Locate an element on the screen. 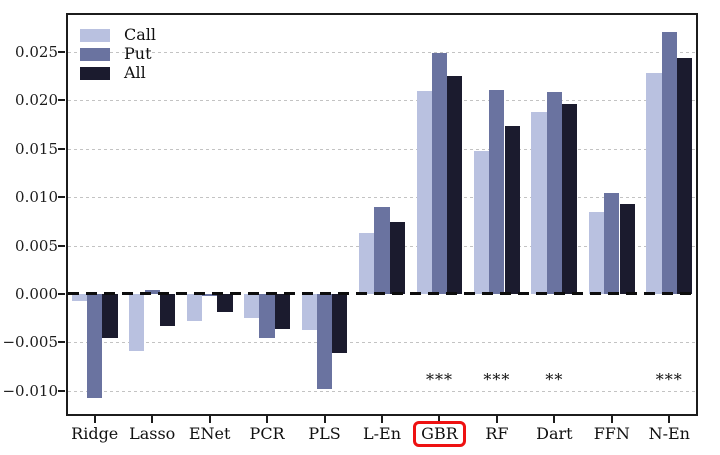  bar-call-l-en is located at coordinates (367, 263).